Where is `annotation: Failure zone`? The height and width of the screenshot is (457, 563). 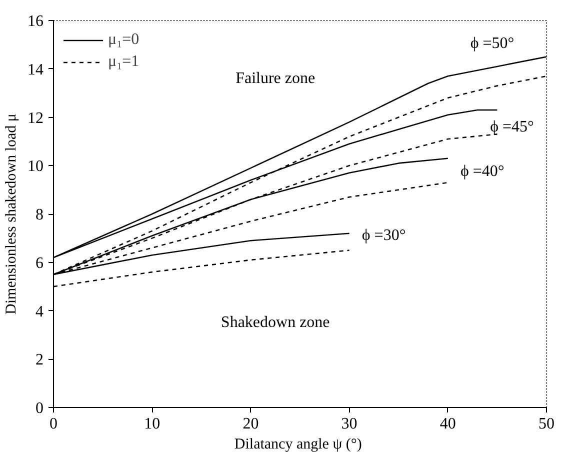
annotation: Failure zone is located at coordinates (276, 79).